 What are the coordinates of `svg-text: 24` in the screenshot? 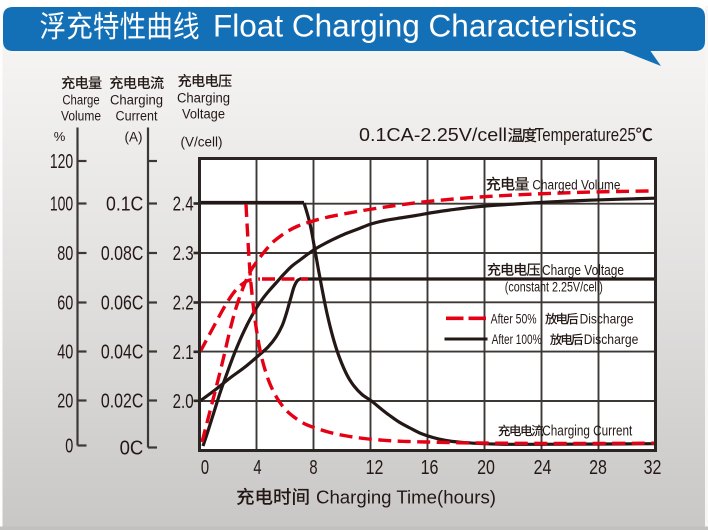 It's located at (543, 468).